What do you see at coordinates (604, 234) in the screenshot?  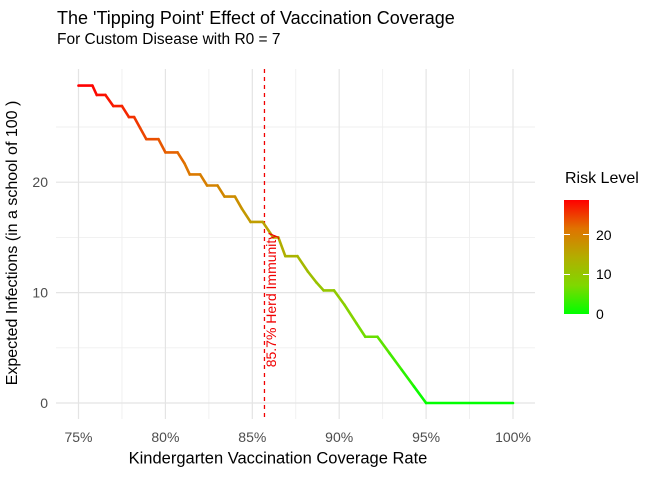 I see `legend-tick-label: 20` at bounding box center [604, 234].